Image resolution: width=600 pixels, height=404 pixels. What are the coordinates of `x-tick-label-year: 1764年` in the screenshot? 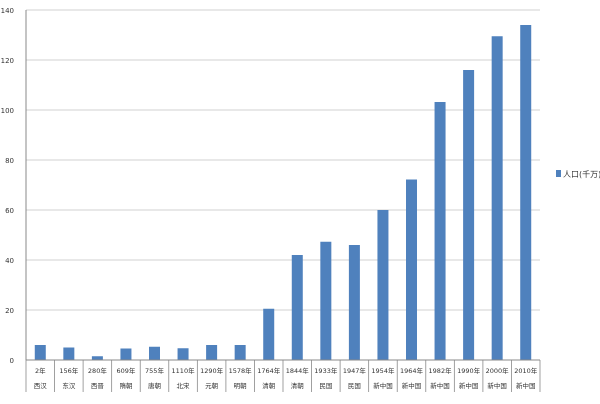 It's located at (269, 370).